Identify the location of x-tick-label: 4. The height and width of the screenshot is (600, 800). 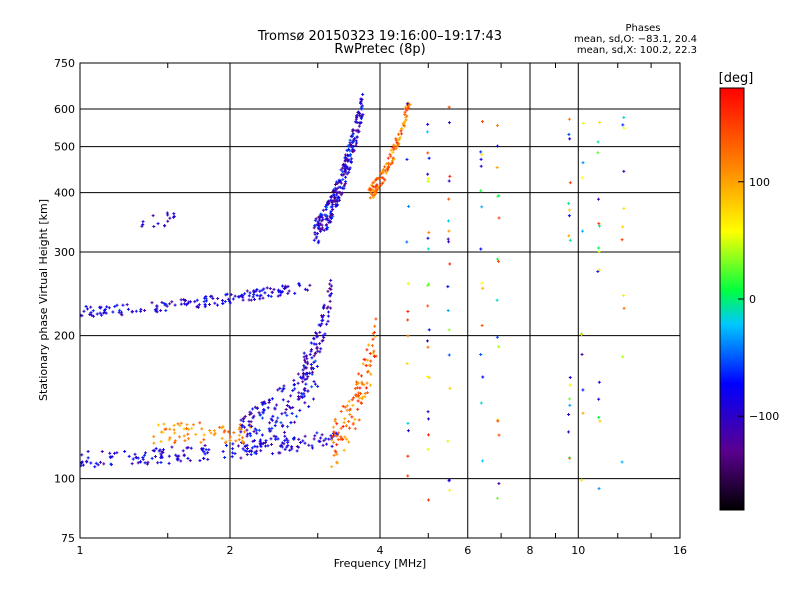
(380, 550).